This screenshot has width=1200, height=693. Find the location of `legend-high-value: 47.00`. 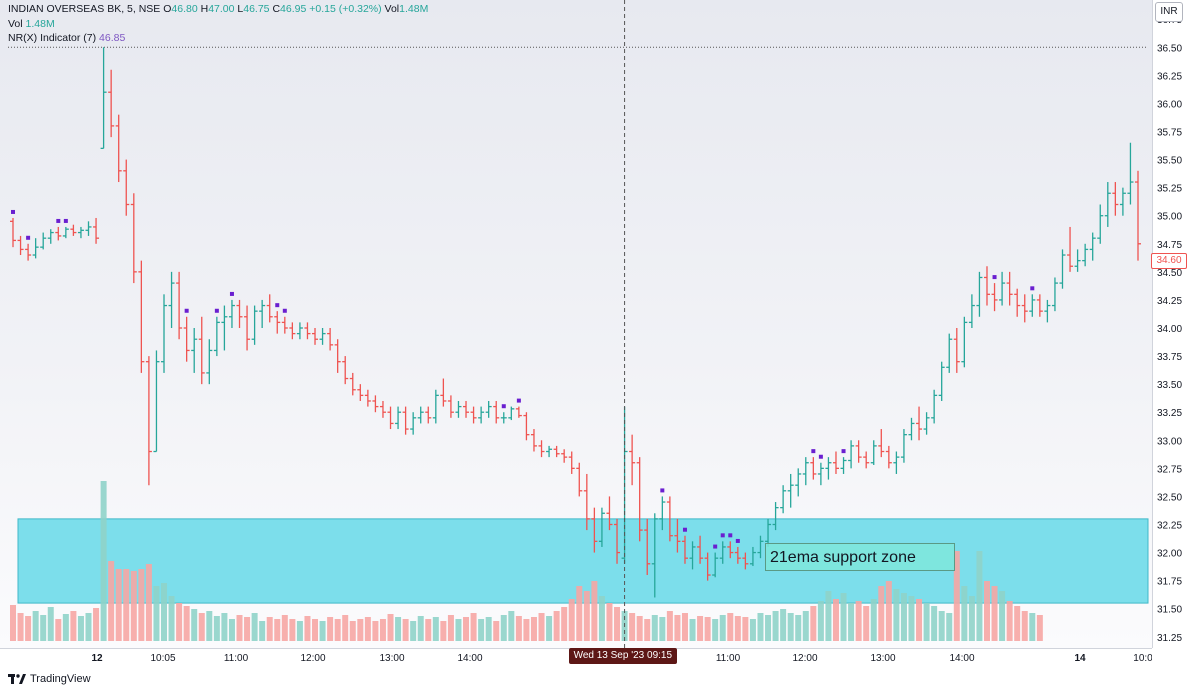

legend-high-value: 47.00 is located at coordinates (221, 9).